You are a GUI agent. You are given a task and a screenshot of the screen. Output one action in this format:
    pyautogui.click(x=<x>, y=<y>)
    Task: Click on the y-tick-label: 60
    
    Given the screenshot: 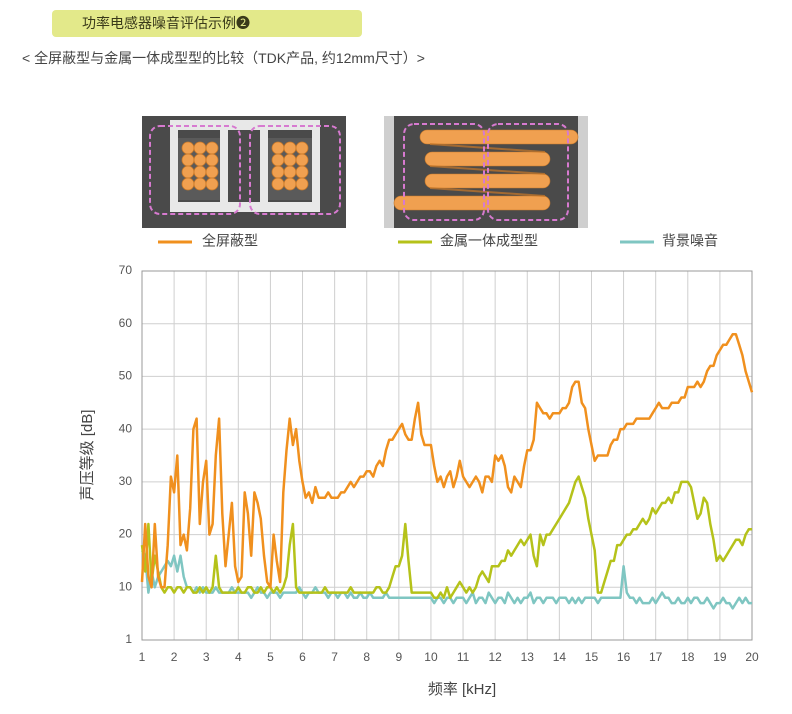 What is the action you would take?
    pyautogui.click(x=126, y=323)
    